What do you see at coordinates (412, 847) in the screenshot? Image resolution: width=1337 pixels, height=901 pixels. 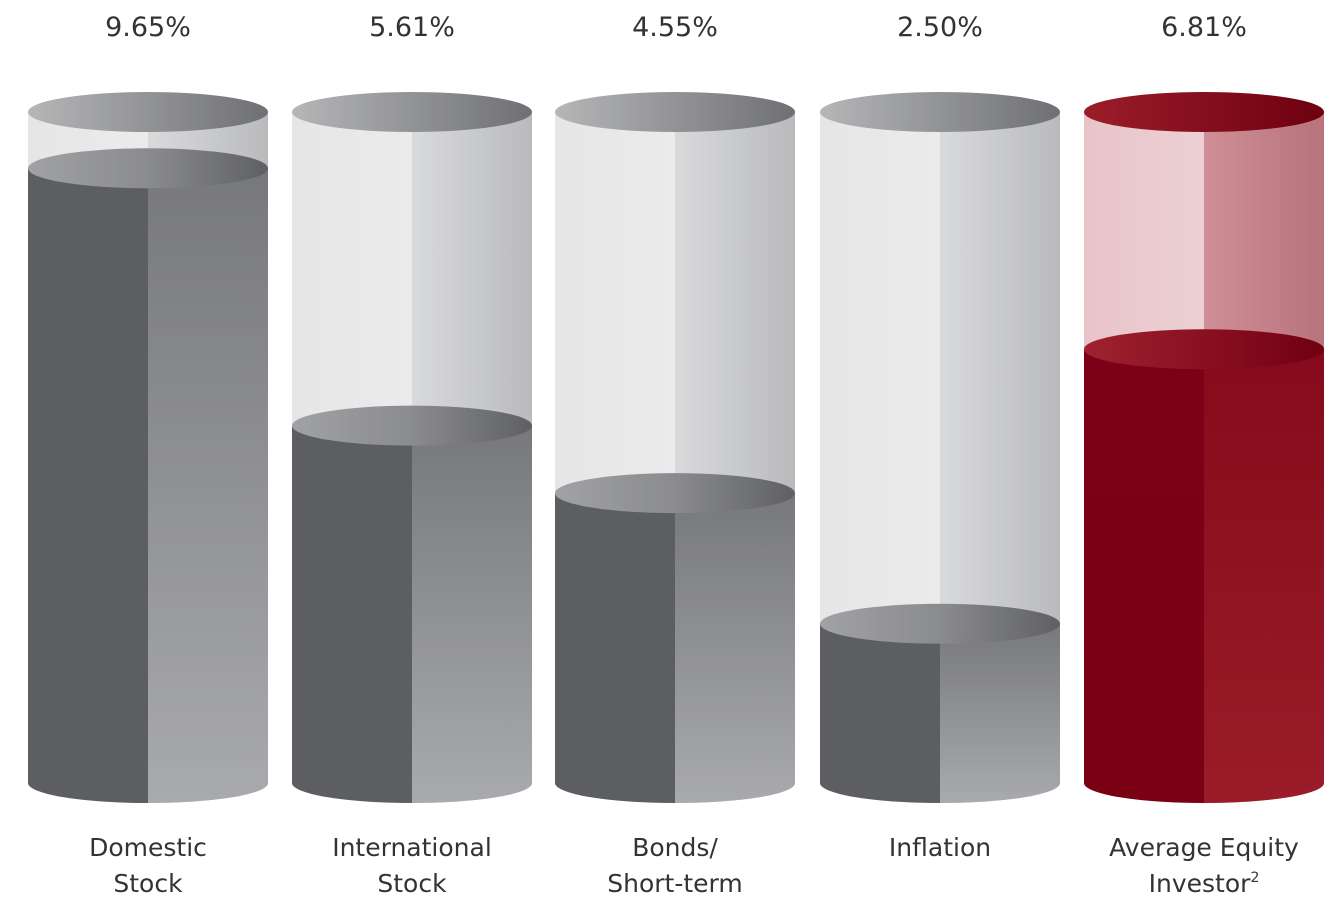 I see `category-label-line: International` at bounding box center [412, 847].